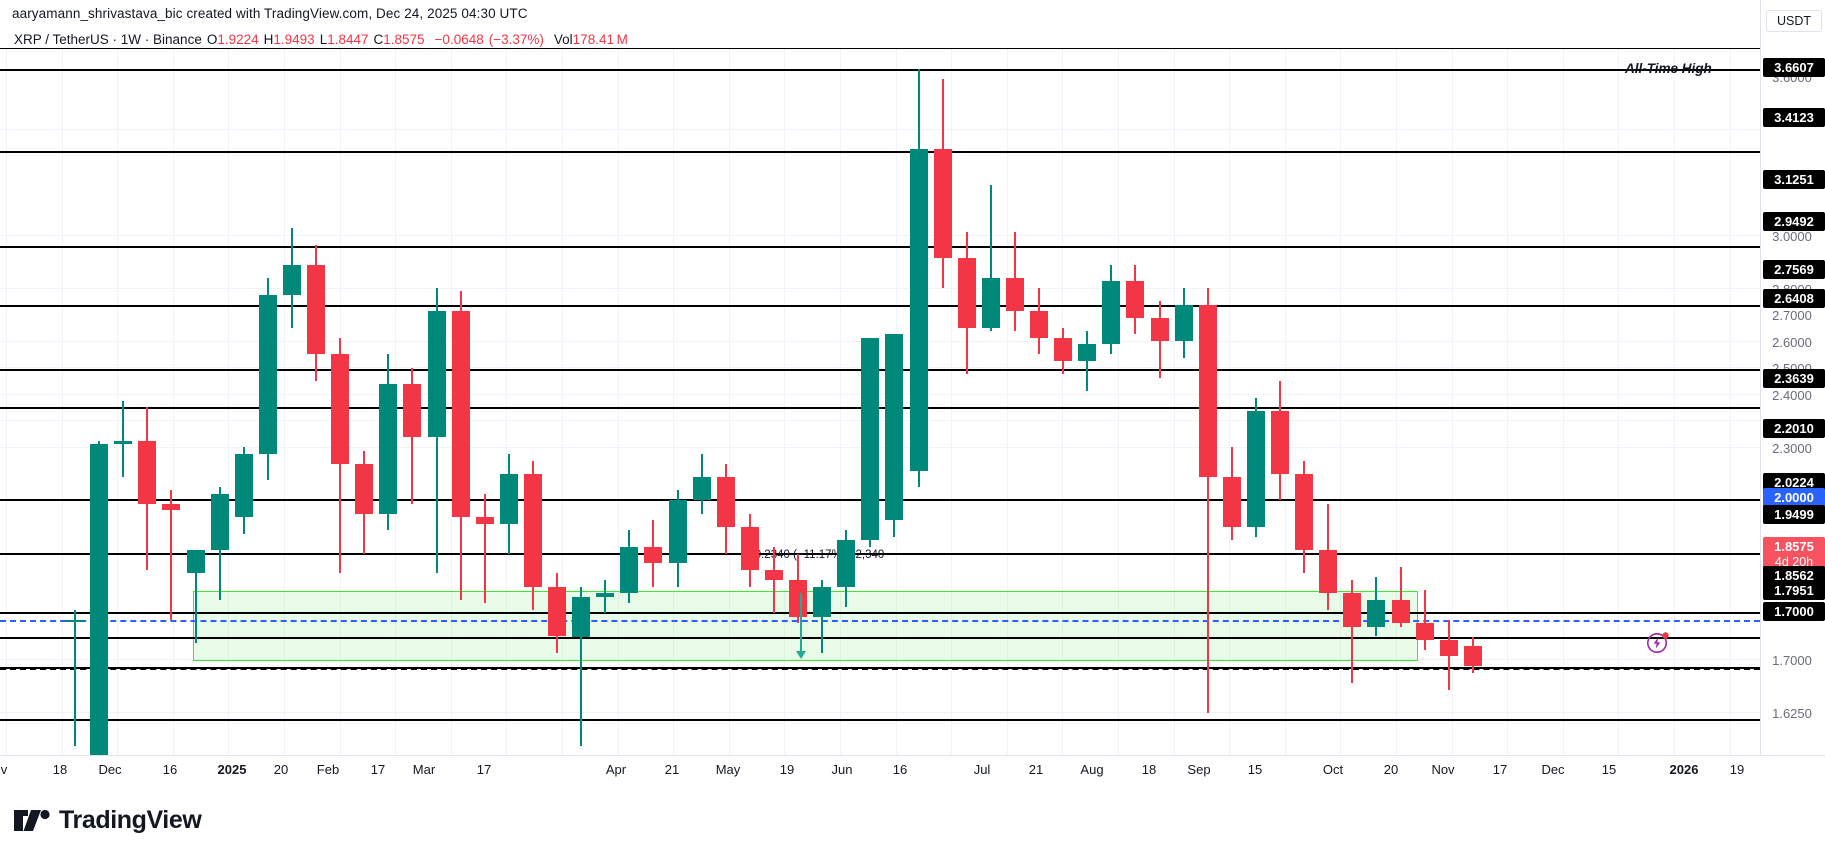 Image resolution: width=1825 pixels, height=847 pixels. I want to click on price-axis-badge: 3.4123, so click(1794, 117).